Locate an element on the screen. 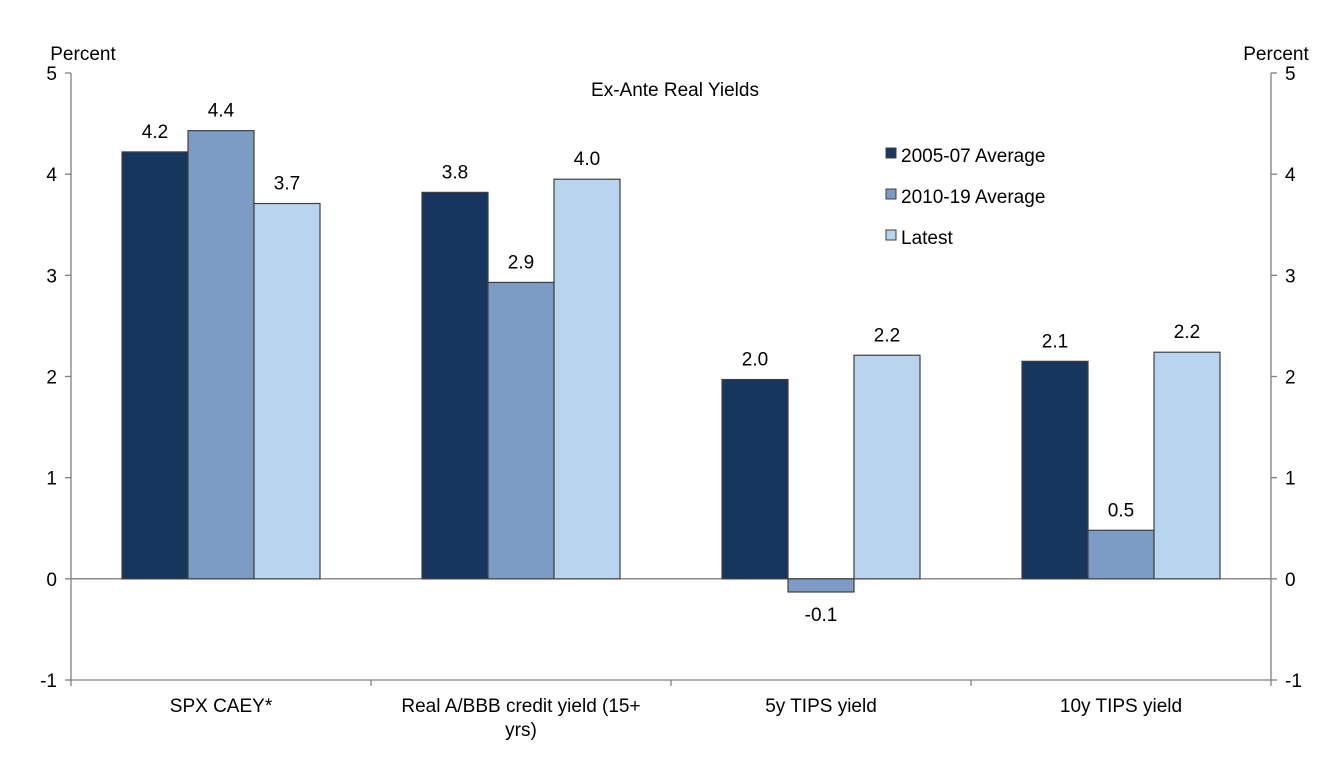 This screenshot has height=758, width=1344. y-tick-label-left: 3 is located at coordinates (51, 276).